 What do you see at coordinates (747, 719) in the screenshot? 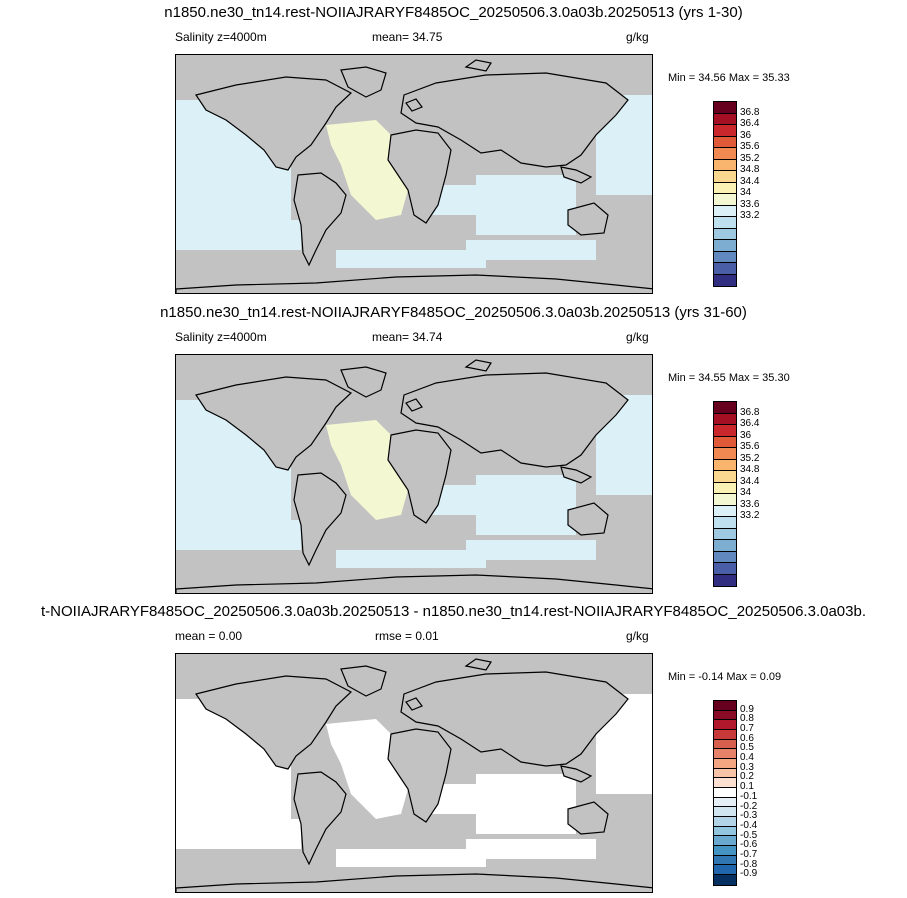
I see `colorbar-tick-label: 0.8` at bounding box center [747, 719].